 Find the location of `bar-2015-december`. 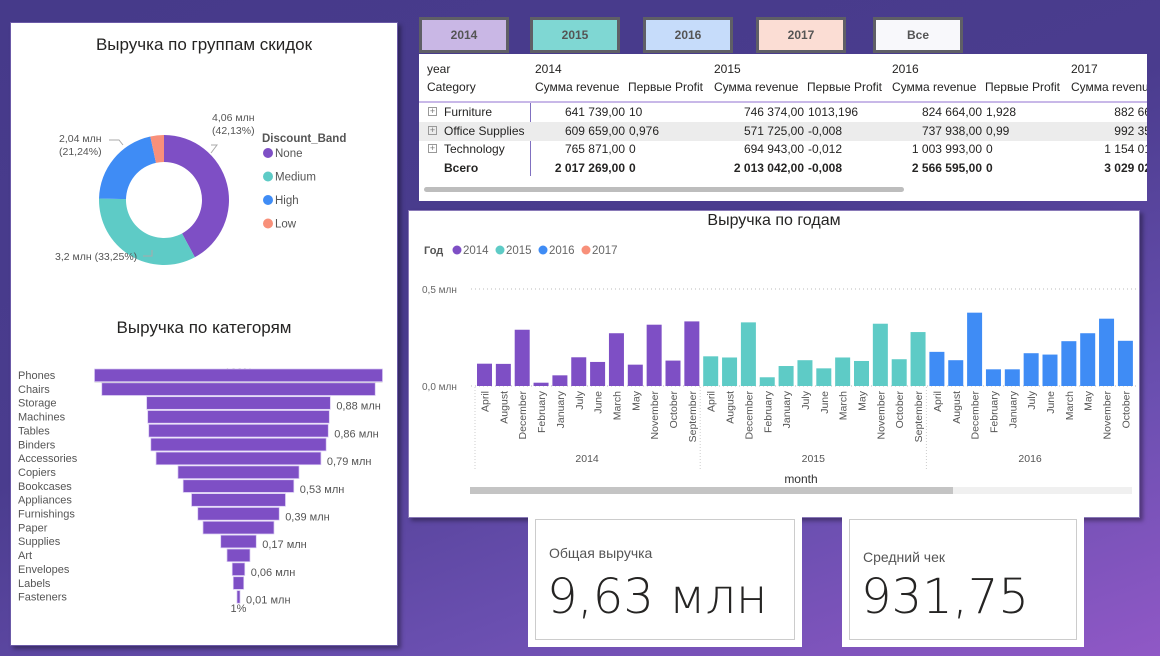

bar-2015-december is located at coordinates (748, 354).